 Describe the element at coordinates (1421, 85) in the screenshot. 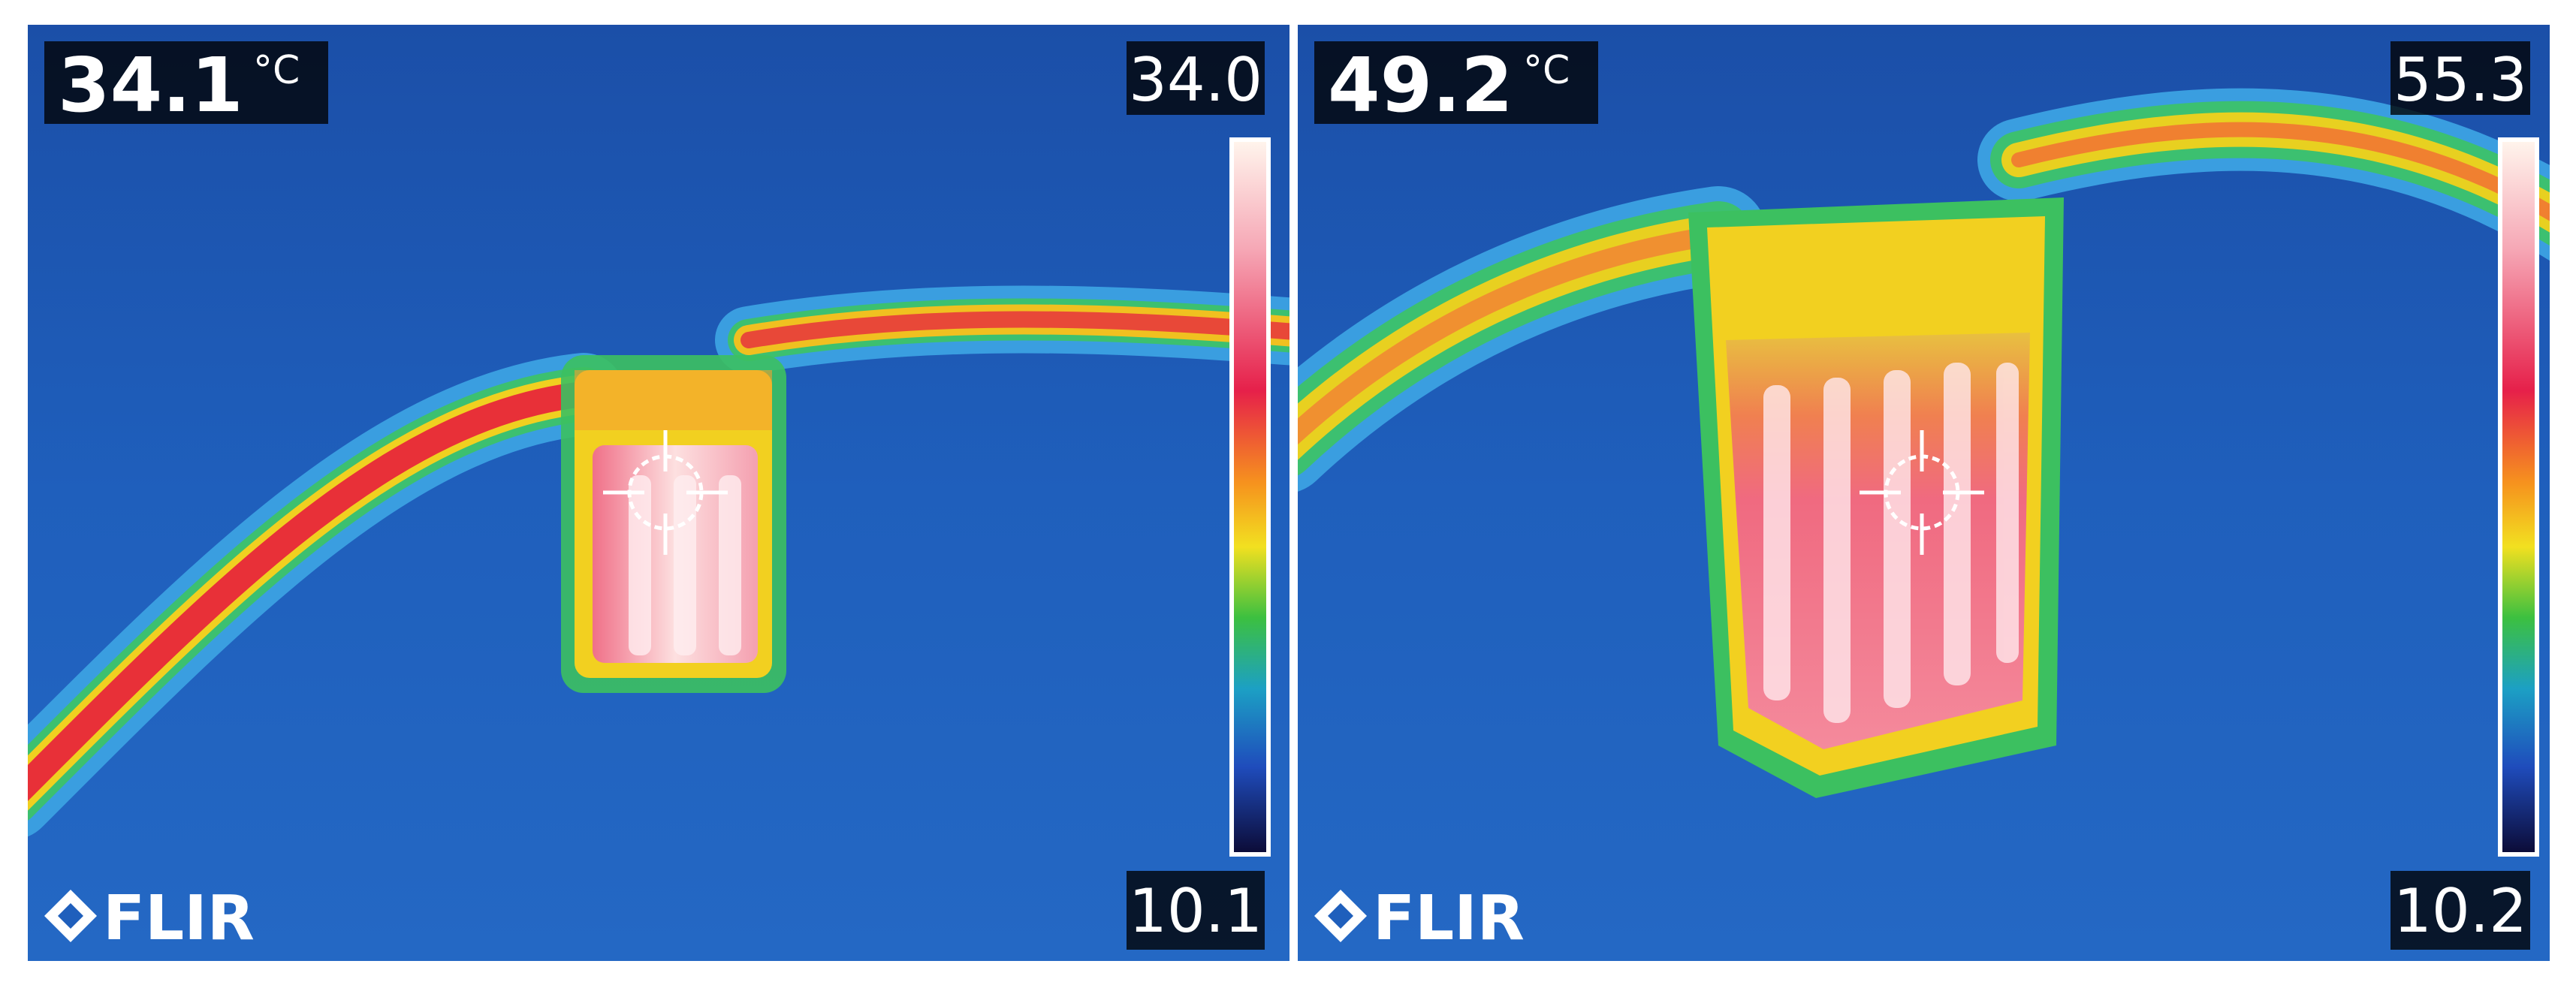

I see `spot-temperature: 49.2` at that location.